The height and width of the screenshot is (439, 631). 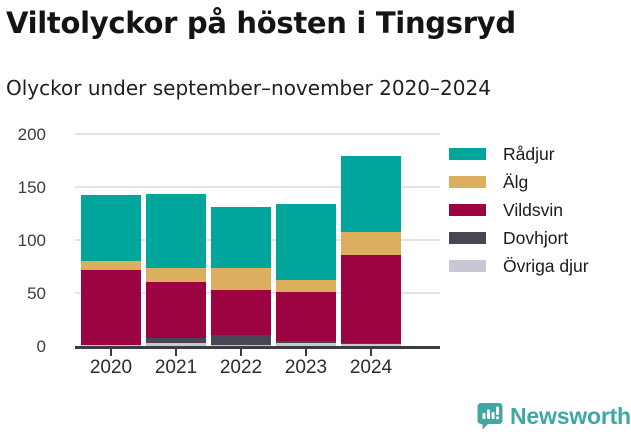 What do you see at coordinates (516, 181) in the screenshot?
I see `legend-label: Älg` at bounding box center [516, 181].